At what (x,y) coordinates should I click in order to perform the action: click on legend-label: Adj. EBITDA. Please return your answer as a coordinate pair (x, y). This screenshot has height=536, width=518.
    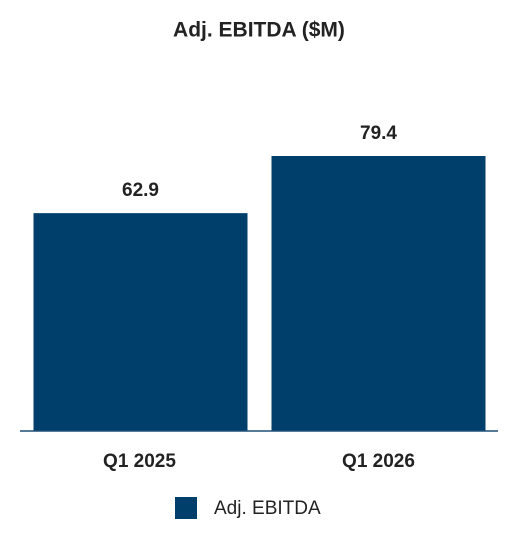
    Looking at the image, I should click on (267, 508).